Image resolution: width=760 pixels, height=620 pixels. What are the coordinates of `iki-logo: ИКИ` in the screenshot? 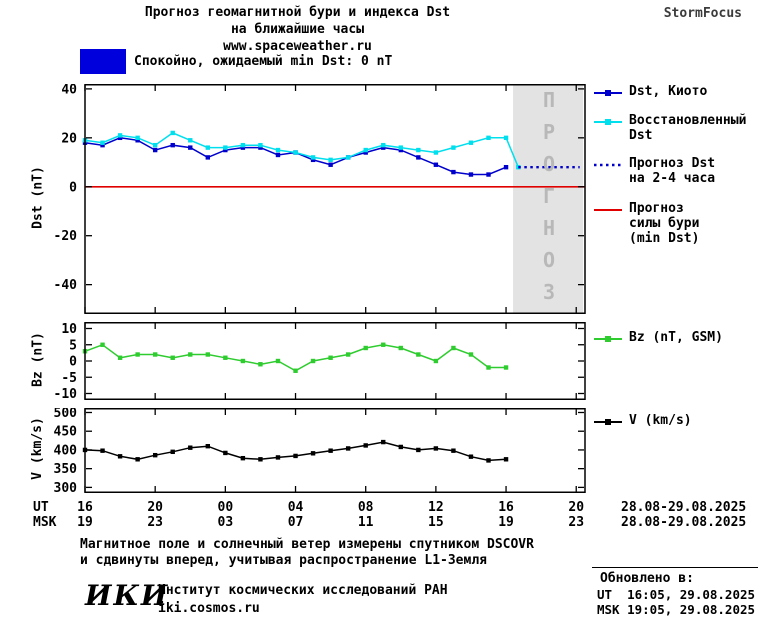 It's located at (127, 595).